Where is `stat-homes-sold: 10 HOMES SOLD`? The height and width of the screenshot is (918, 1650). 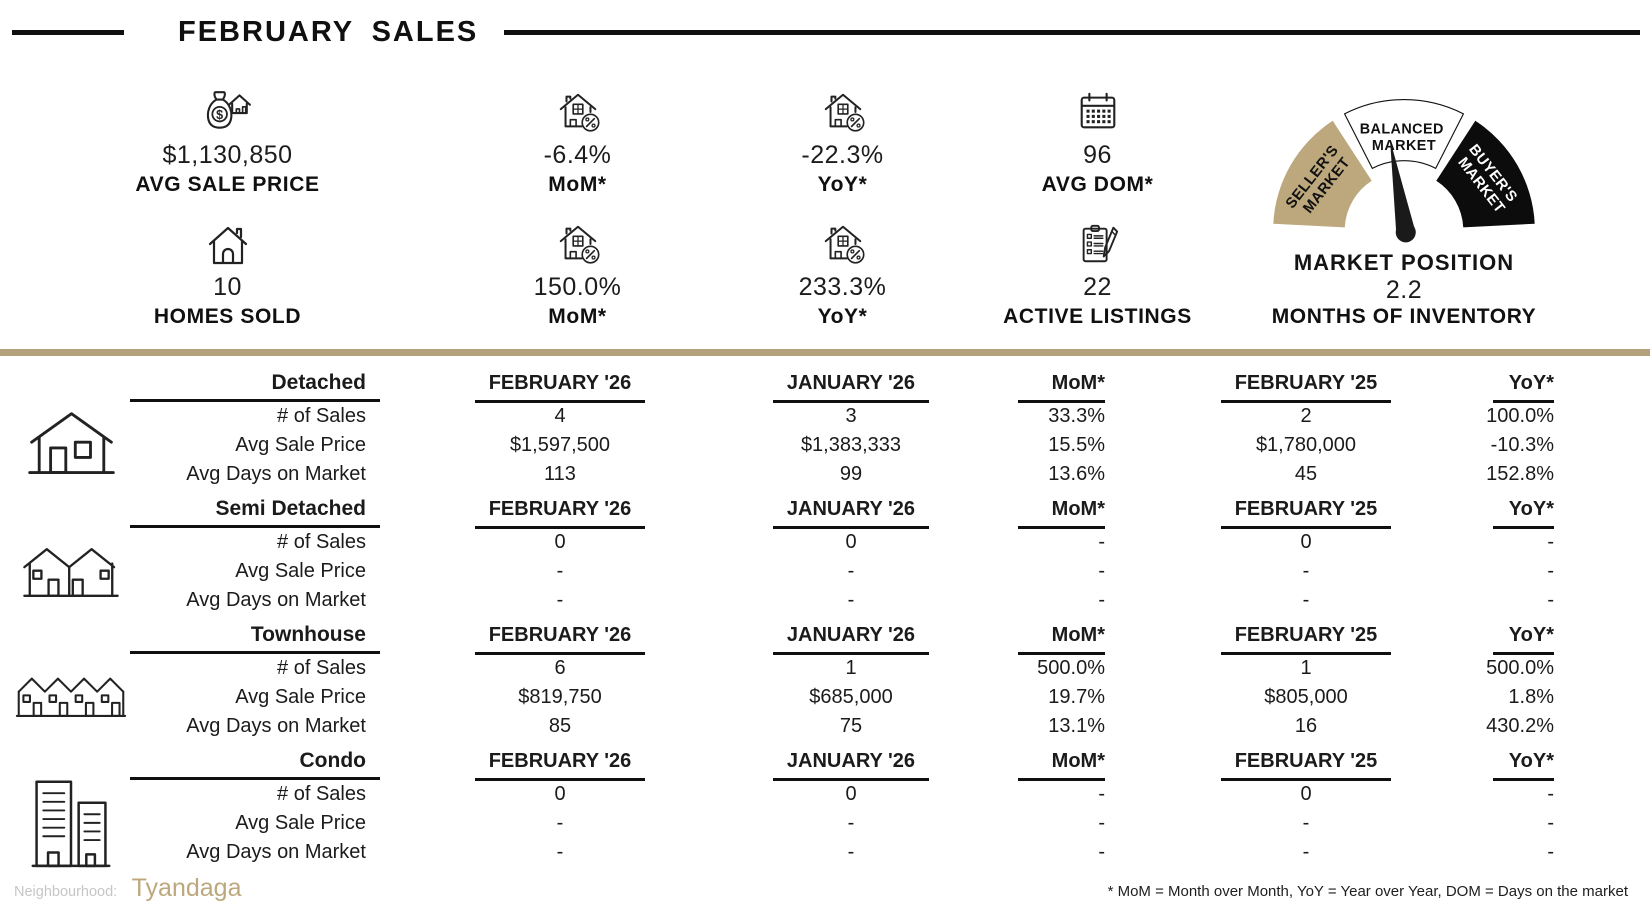
stat-homes-sold: 10 HOMES SOLD is located at coordinates (227, 271).